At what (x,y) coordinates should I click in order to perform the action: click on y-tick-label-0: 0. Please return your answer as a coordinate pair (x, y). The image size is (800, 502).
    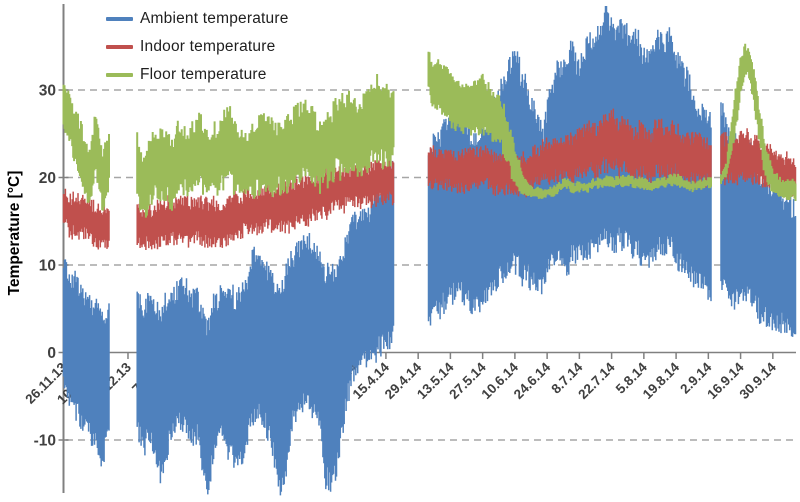
    Looking at the image, I should click on (51, 353).